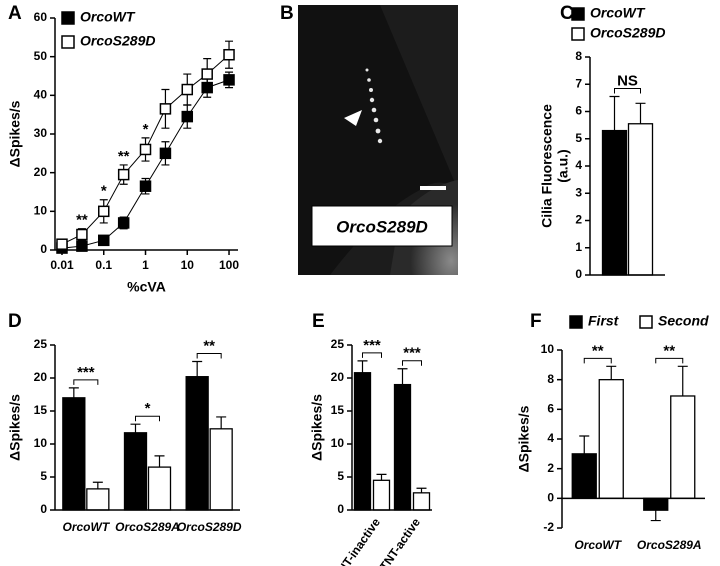 The height and width of the screenshot is (566, 720). What do you see at coordinates (618, 13) in the screenshot?
I see `legend-label: OrcoWT` at bounding box center [618, 13].